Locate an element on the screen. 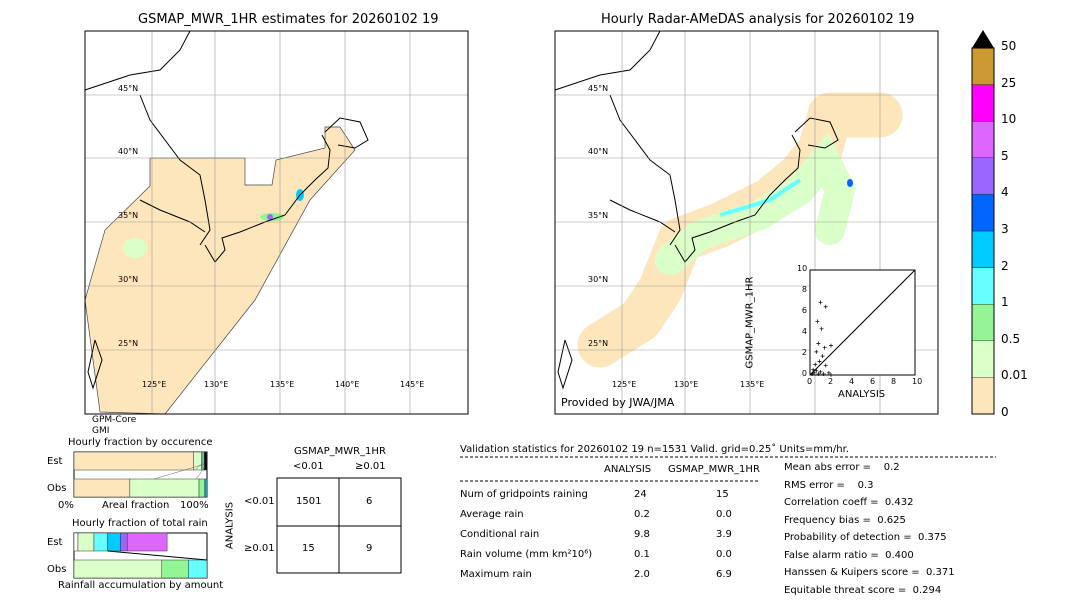 The height and width of the screenshot is (612, 1080). lon-label: 125°E is located at coordinates (624, 384).